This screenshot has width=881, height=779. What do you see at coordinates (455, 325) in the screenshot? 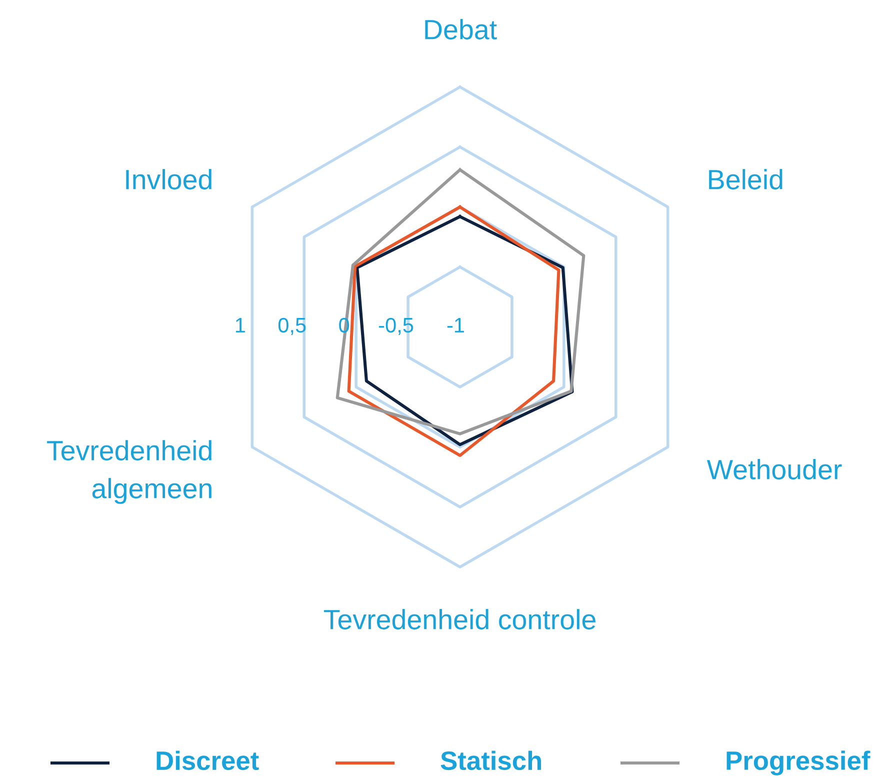
I see `y-tick-label: -1` at bounding box center [455, 325].